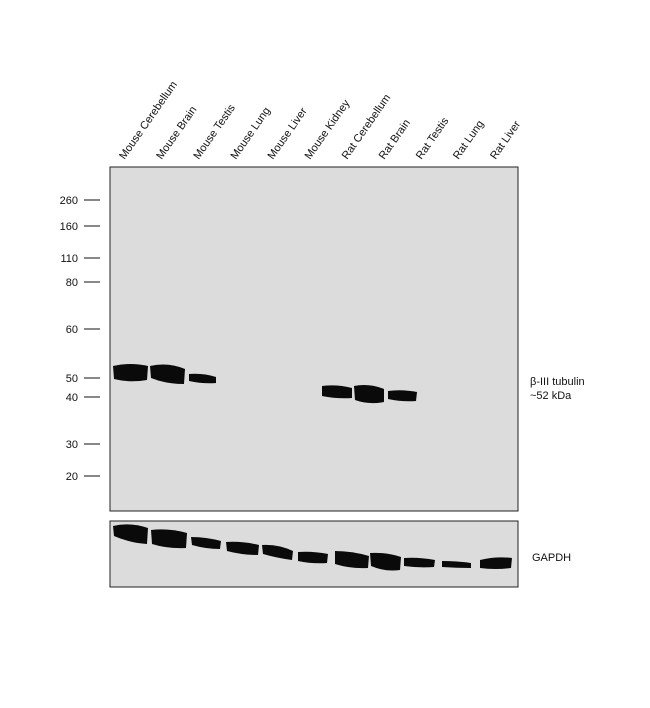  Describe the element at coordinates (69, 259) in the screenshot. I see `marker-label: 110` at that location.